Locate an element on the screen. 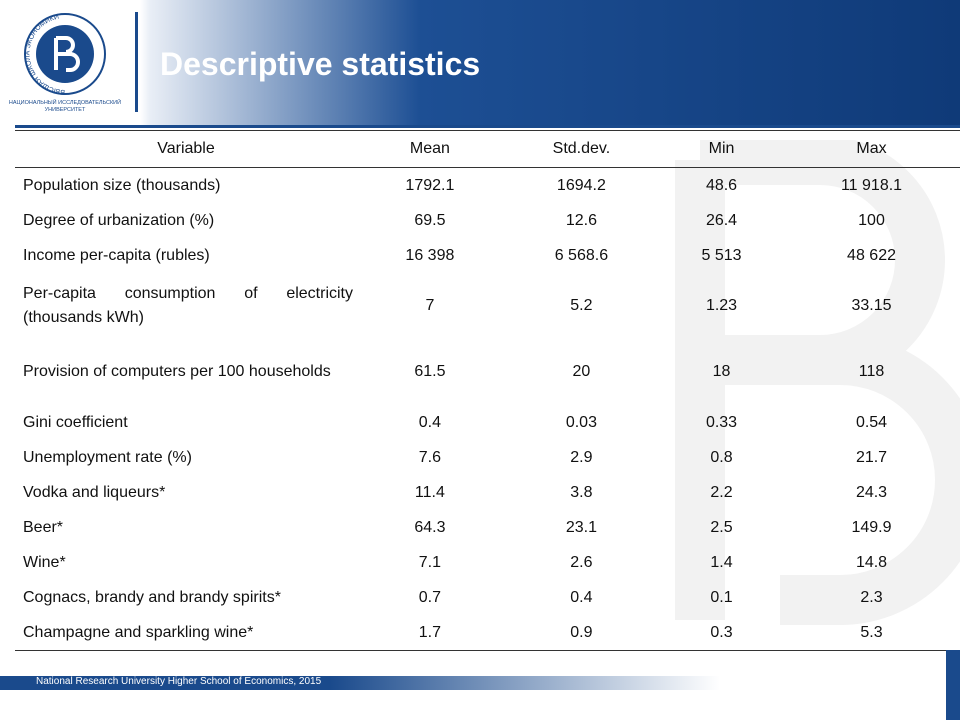 This screenshot has height=720, width=960. cell: 1.7 is located at coordinates (430, 633).